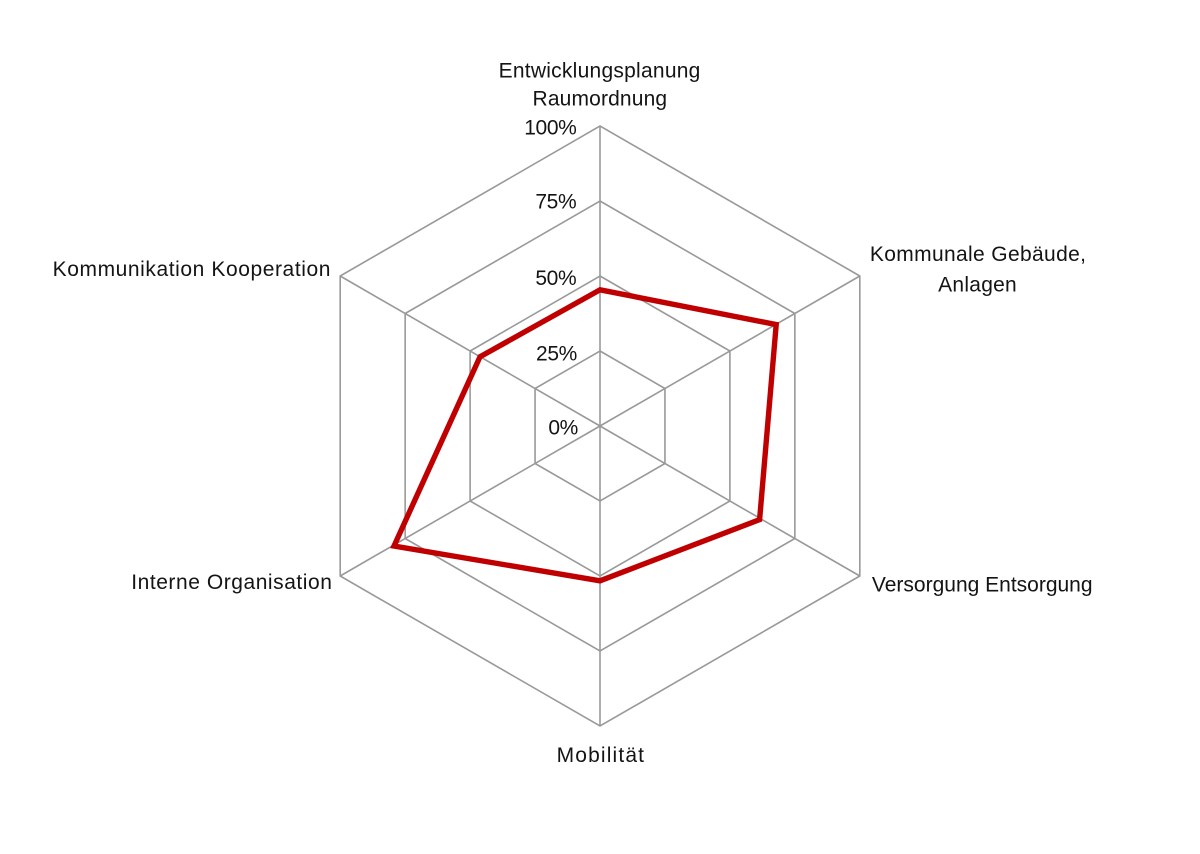 The image size is (1200, 854). I want to click on svg-text: 0%, so click(563, 427).